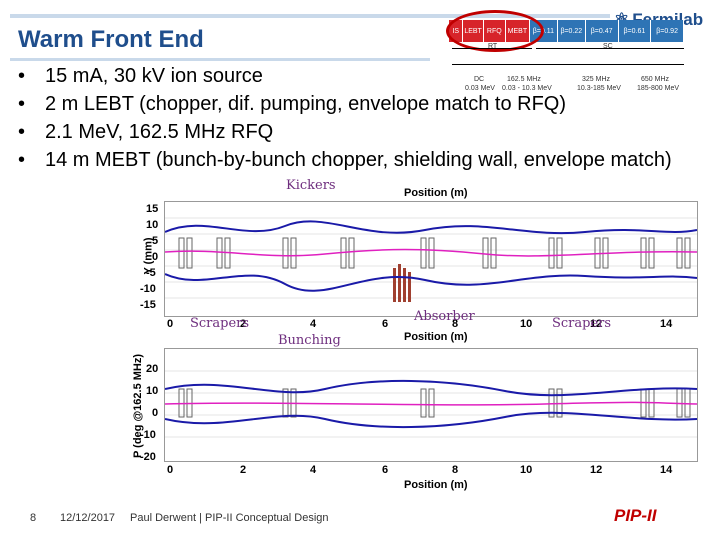 This screenshot has width=720, height=540. Describe the element at coordinates (170, 470) in the screenshot. I see `bxtick-0: 0` at that location.